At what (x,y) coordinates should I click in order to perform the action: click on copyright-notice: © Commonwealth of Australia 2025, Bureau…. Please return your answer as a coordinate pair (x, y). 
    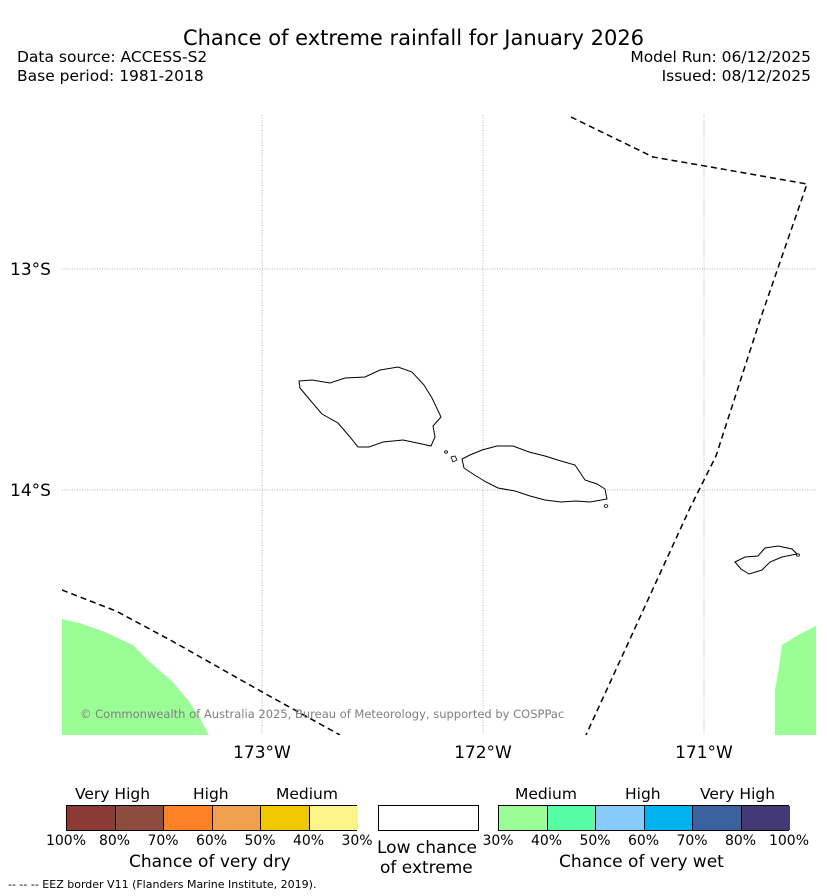
    Looking at the image, I should click on (322, 714).